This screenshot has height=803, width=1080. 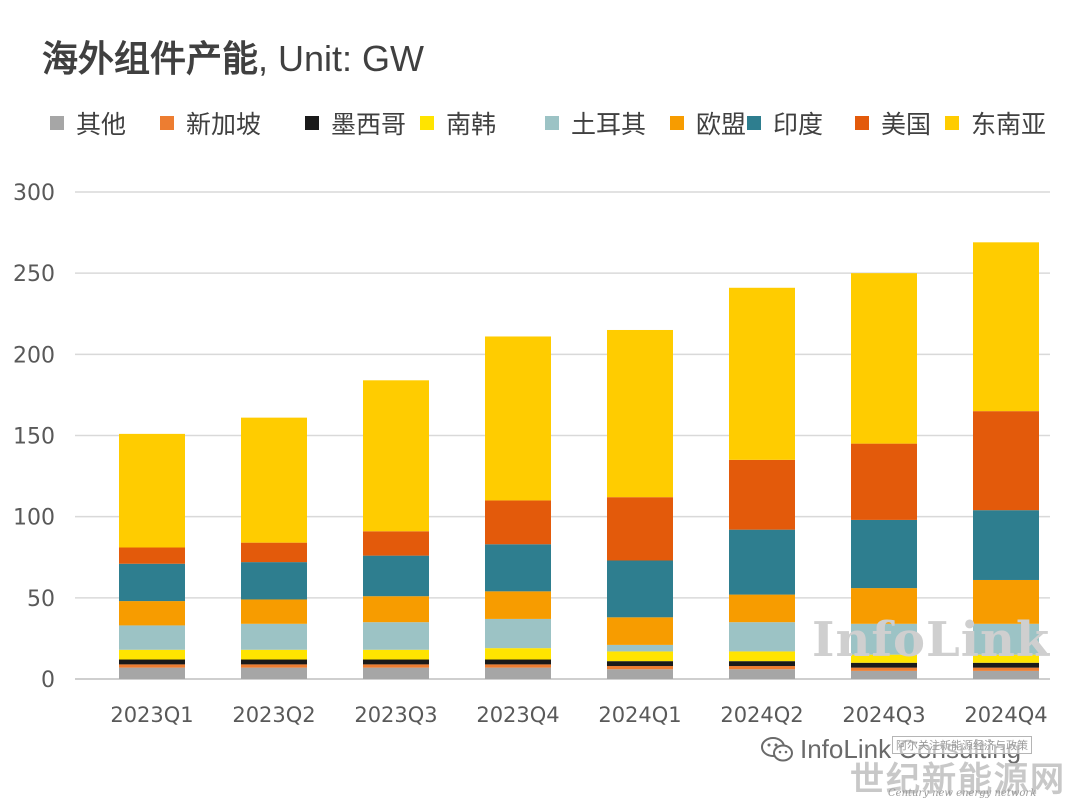 I want to click on legend-label: 欧盟, so click(x=721, y=124).